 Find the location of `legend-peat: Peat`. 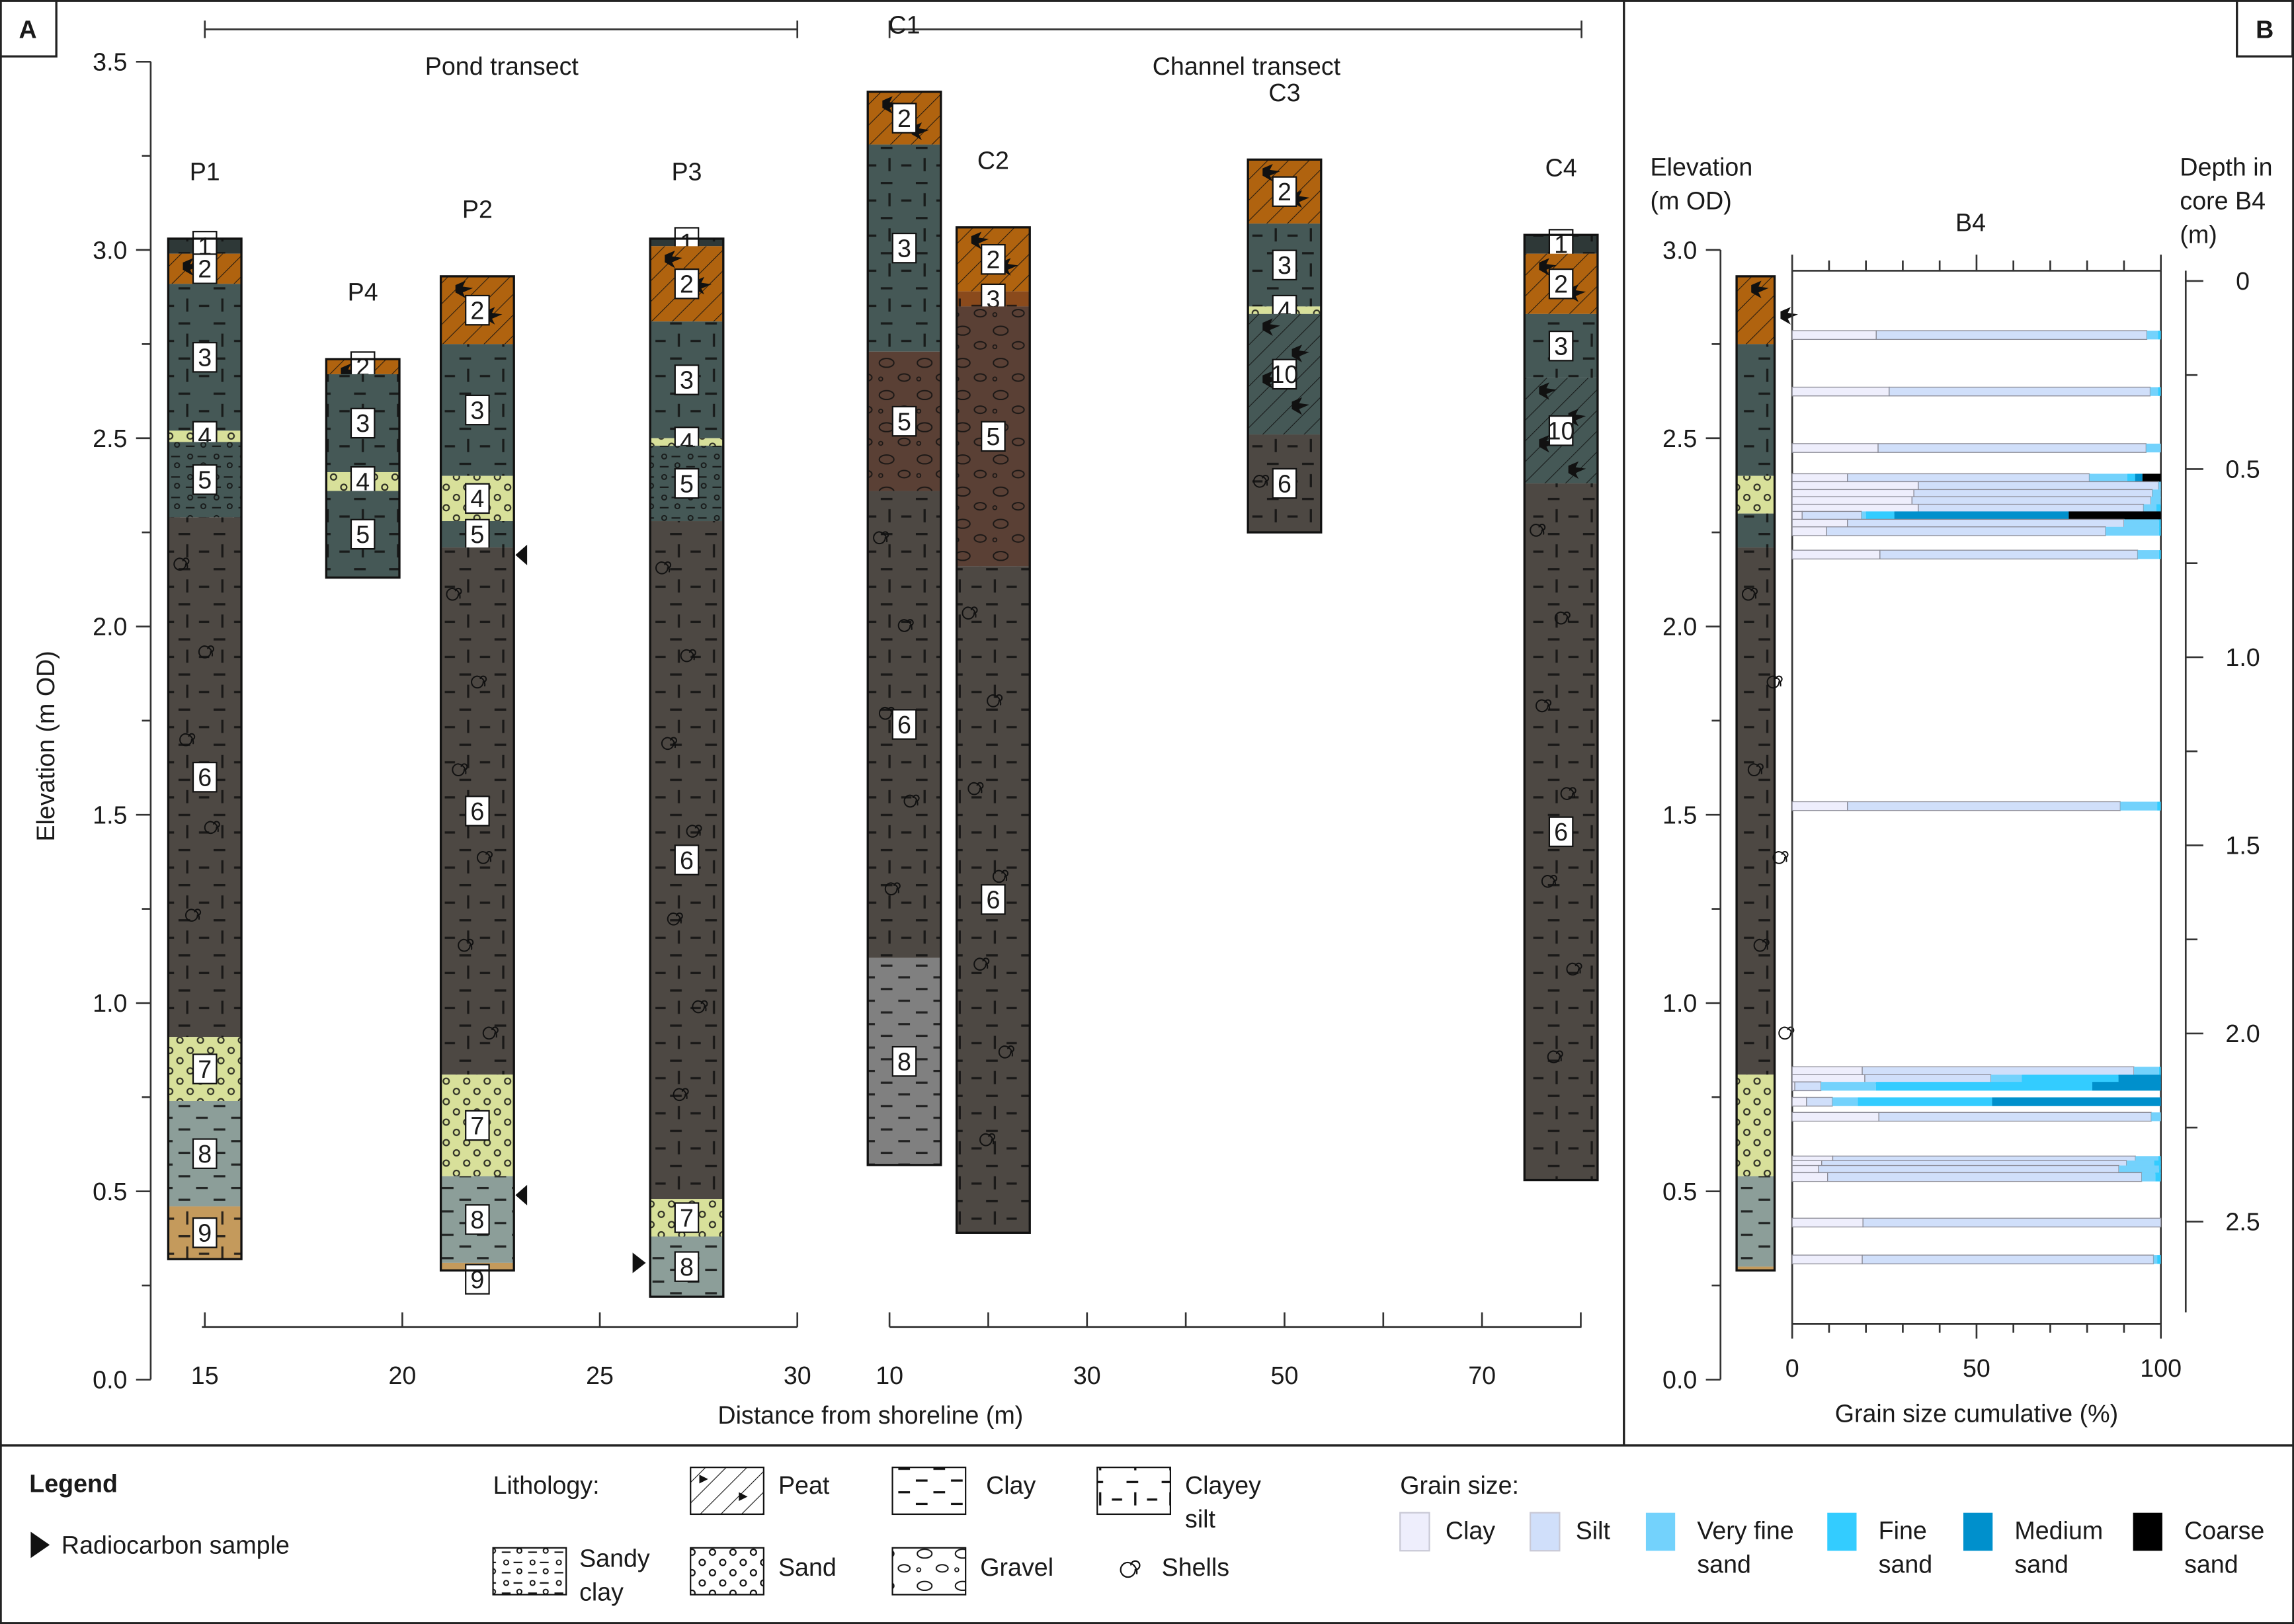

legend-peat: Peat is located at coordinates (804, 1485).